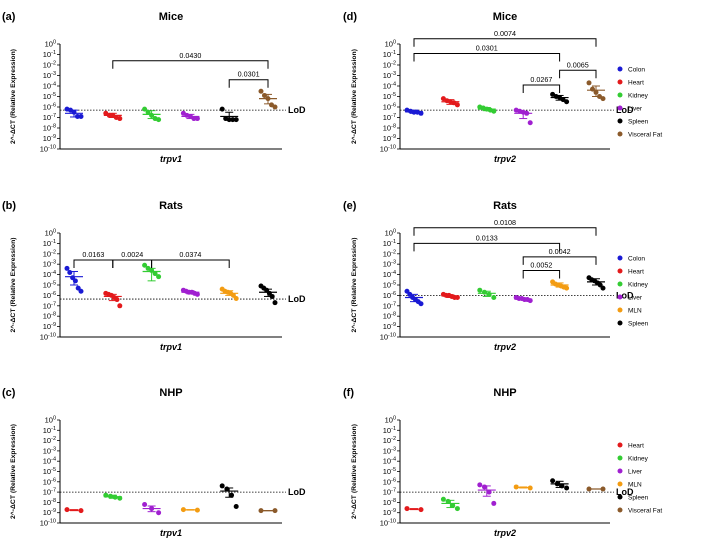 The height and width of the screenshot is (557, 709). Describe the element at coordinates (49, 274) in the screenshot. I see `y-tick-label: 10⁻⁴` at that location.